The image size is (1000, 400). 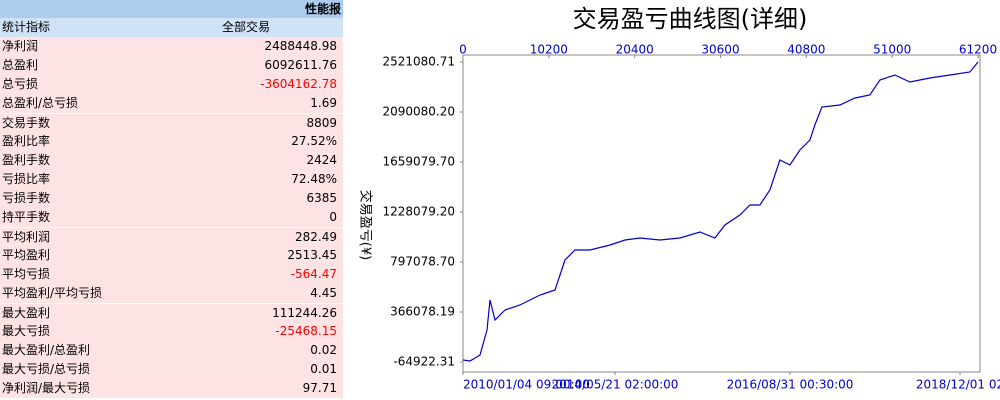 I want to click on metric-value: 2424, so click(x=321, y=160).